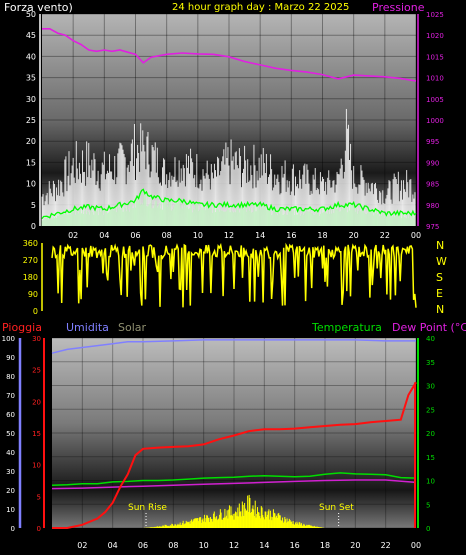 This screenshot has width=466, height=555. What do you see at coordinates (10, 396) in the screenshot?
I see `humidity-tick-label: 70` at bounding box center [10, 396].